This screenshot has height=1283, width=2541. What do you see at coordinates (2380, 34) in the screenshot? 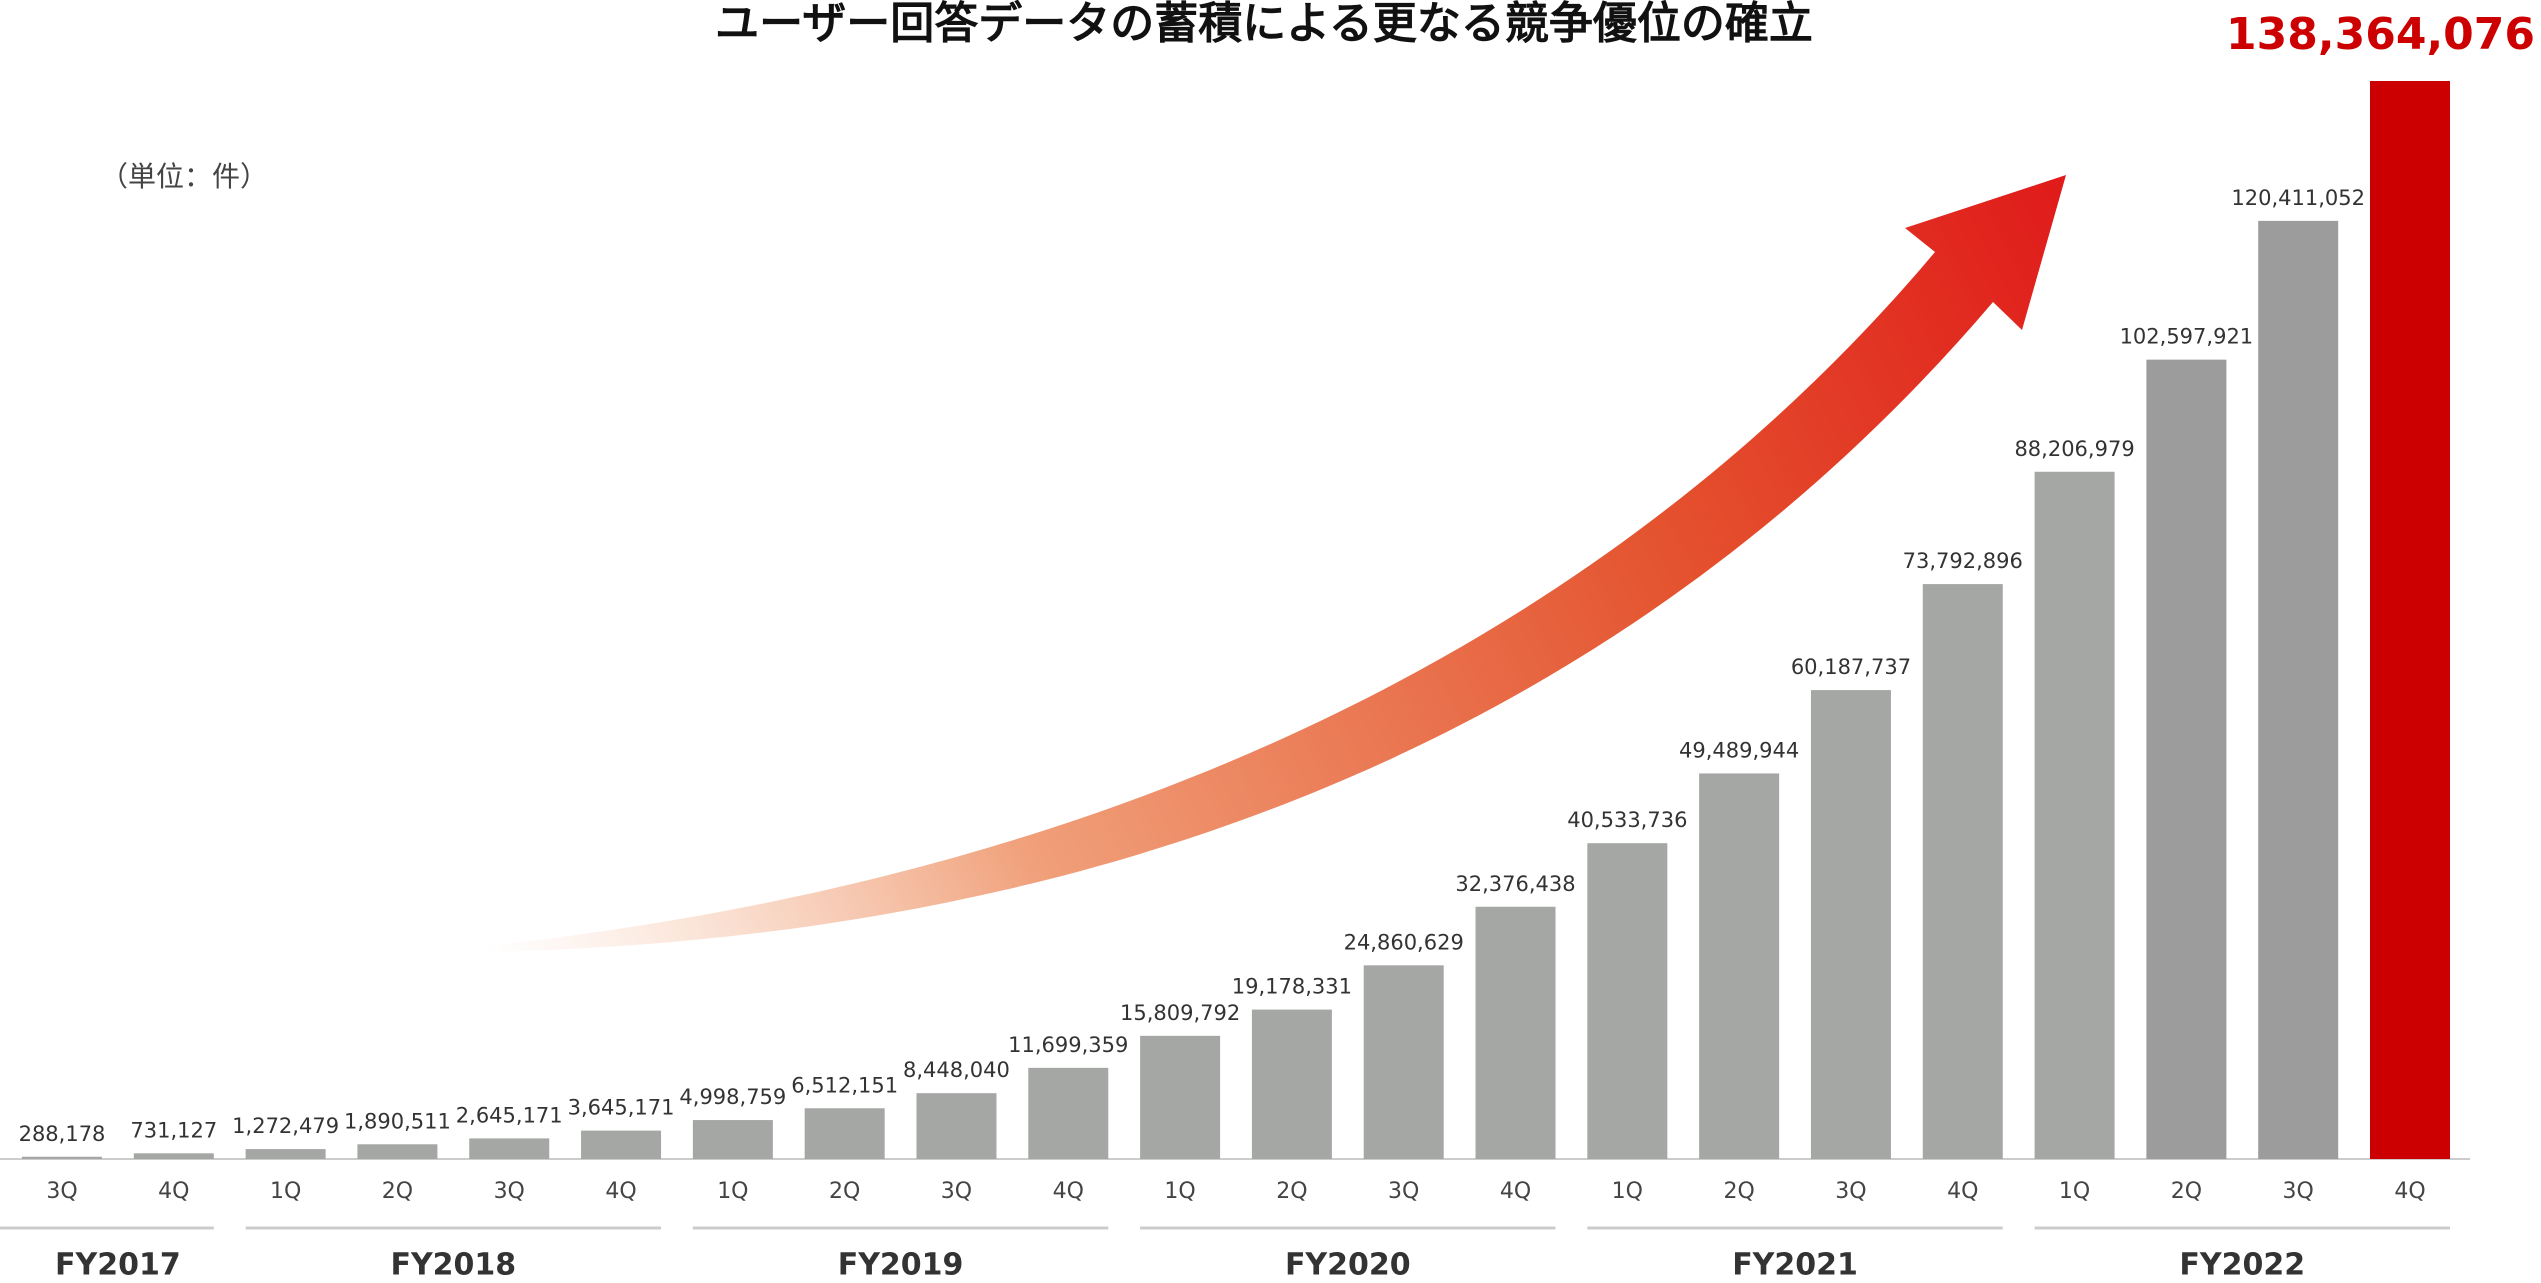
I see `value-label: 138,364,076` at bounding box center [2380, 34].